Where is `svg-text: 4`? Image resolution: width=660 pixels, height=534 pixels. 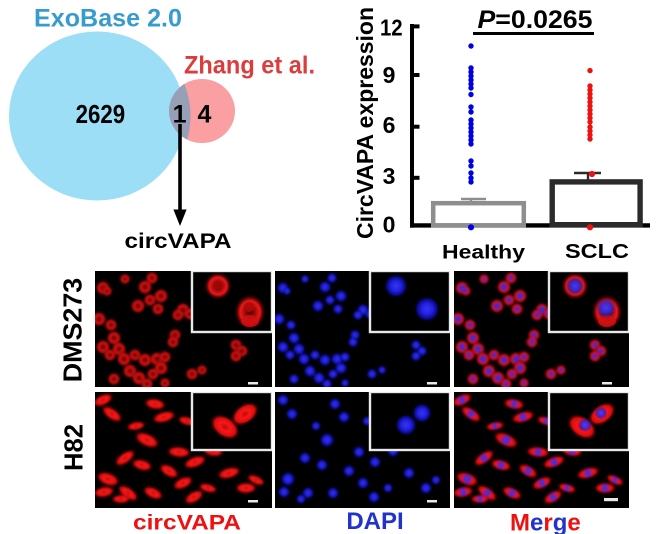 svg-text: 4 is located at coordinates (204, 115).